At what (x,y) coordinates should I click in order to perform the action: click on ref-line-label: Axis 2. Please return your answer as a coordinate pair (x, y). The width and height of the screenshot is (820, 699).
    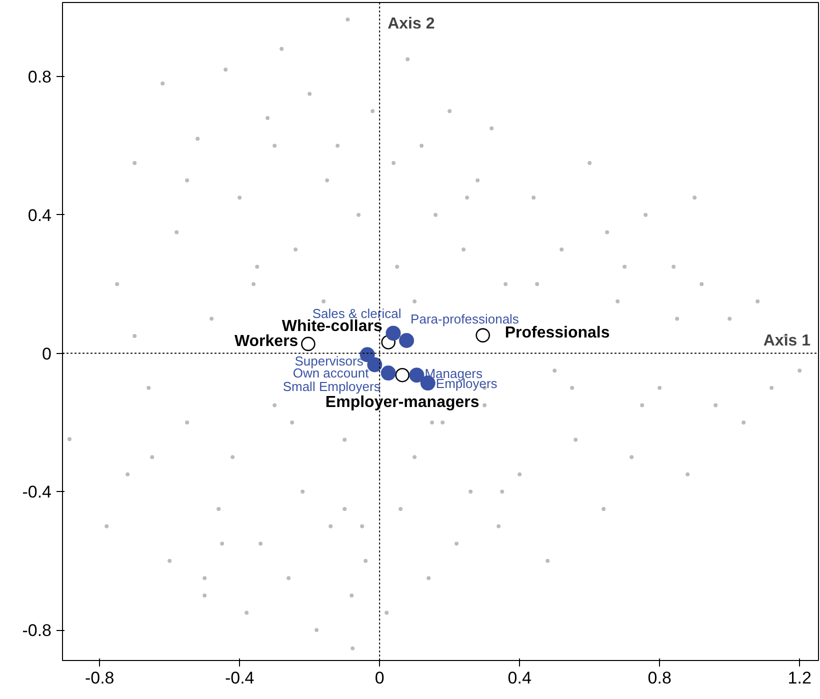
    Looking at the image, I should click on (411, 24).